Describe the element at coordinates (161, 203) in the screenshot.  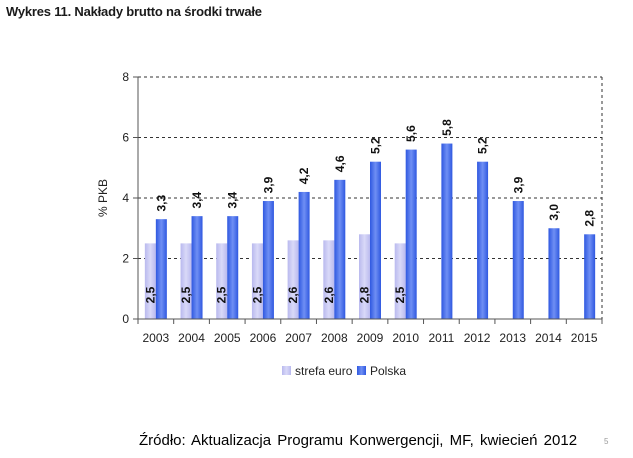
I see `data-label: 3,3` at that location.